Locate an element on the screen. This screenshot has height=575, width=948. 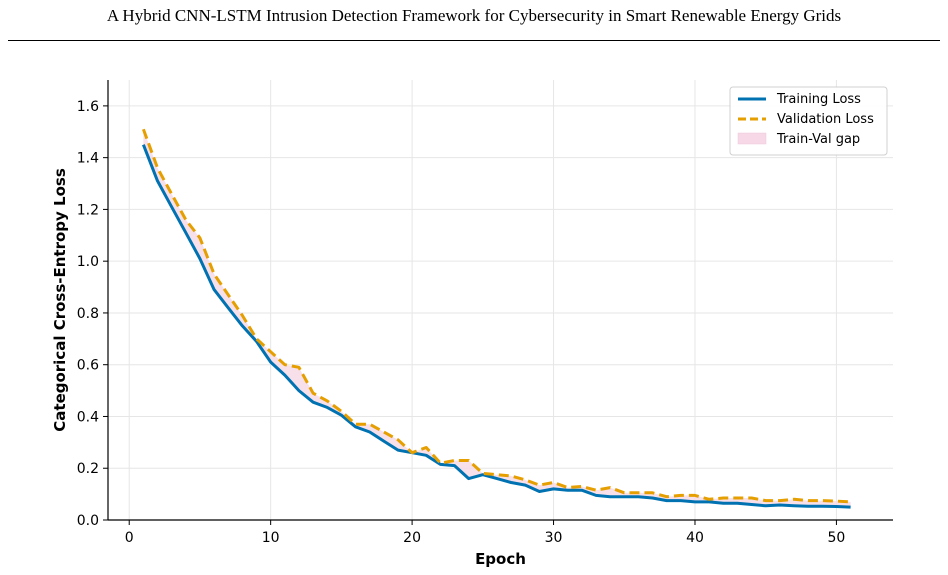
x-tick-label: 0 is located at coordinates (129, 538).